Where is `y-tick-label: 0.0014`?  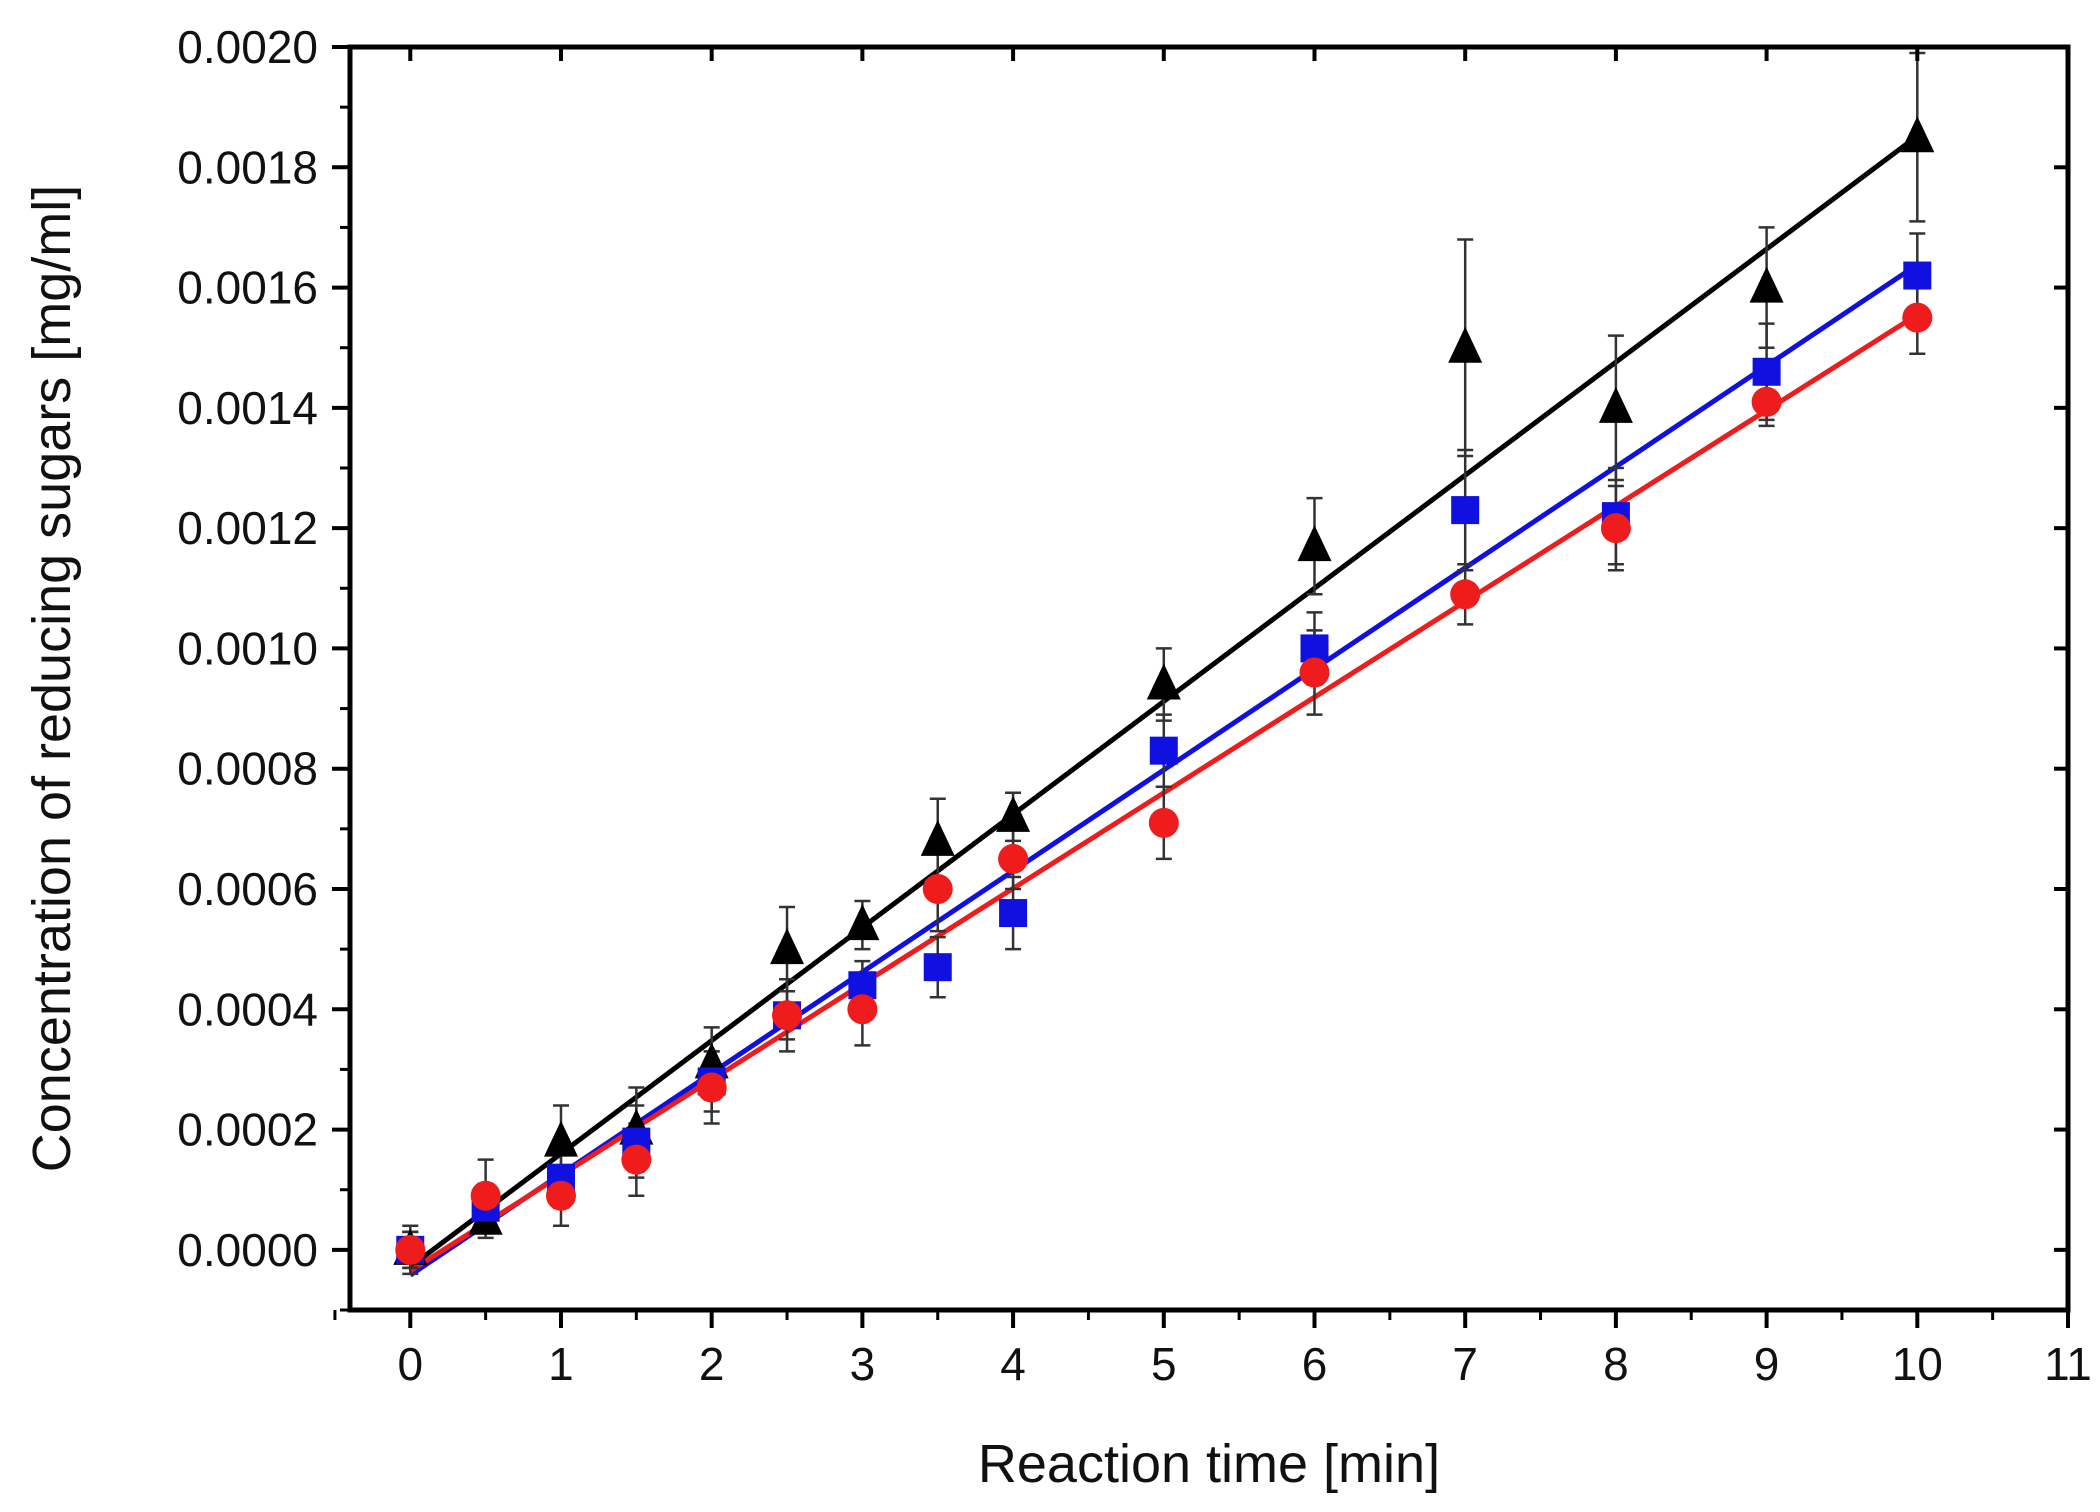 y-tick-label: 0.0014 is located at coordinates (247, 408).